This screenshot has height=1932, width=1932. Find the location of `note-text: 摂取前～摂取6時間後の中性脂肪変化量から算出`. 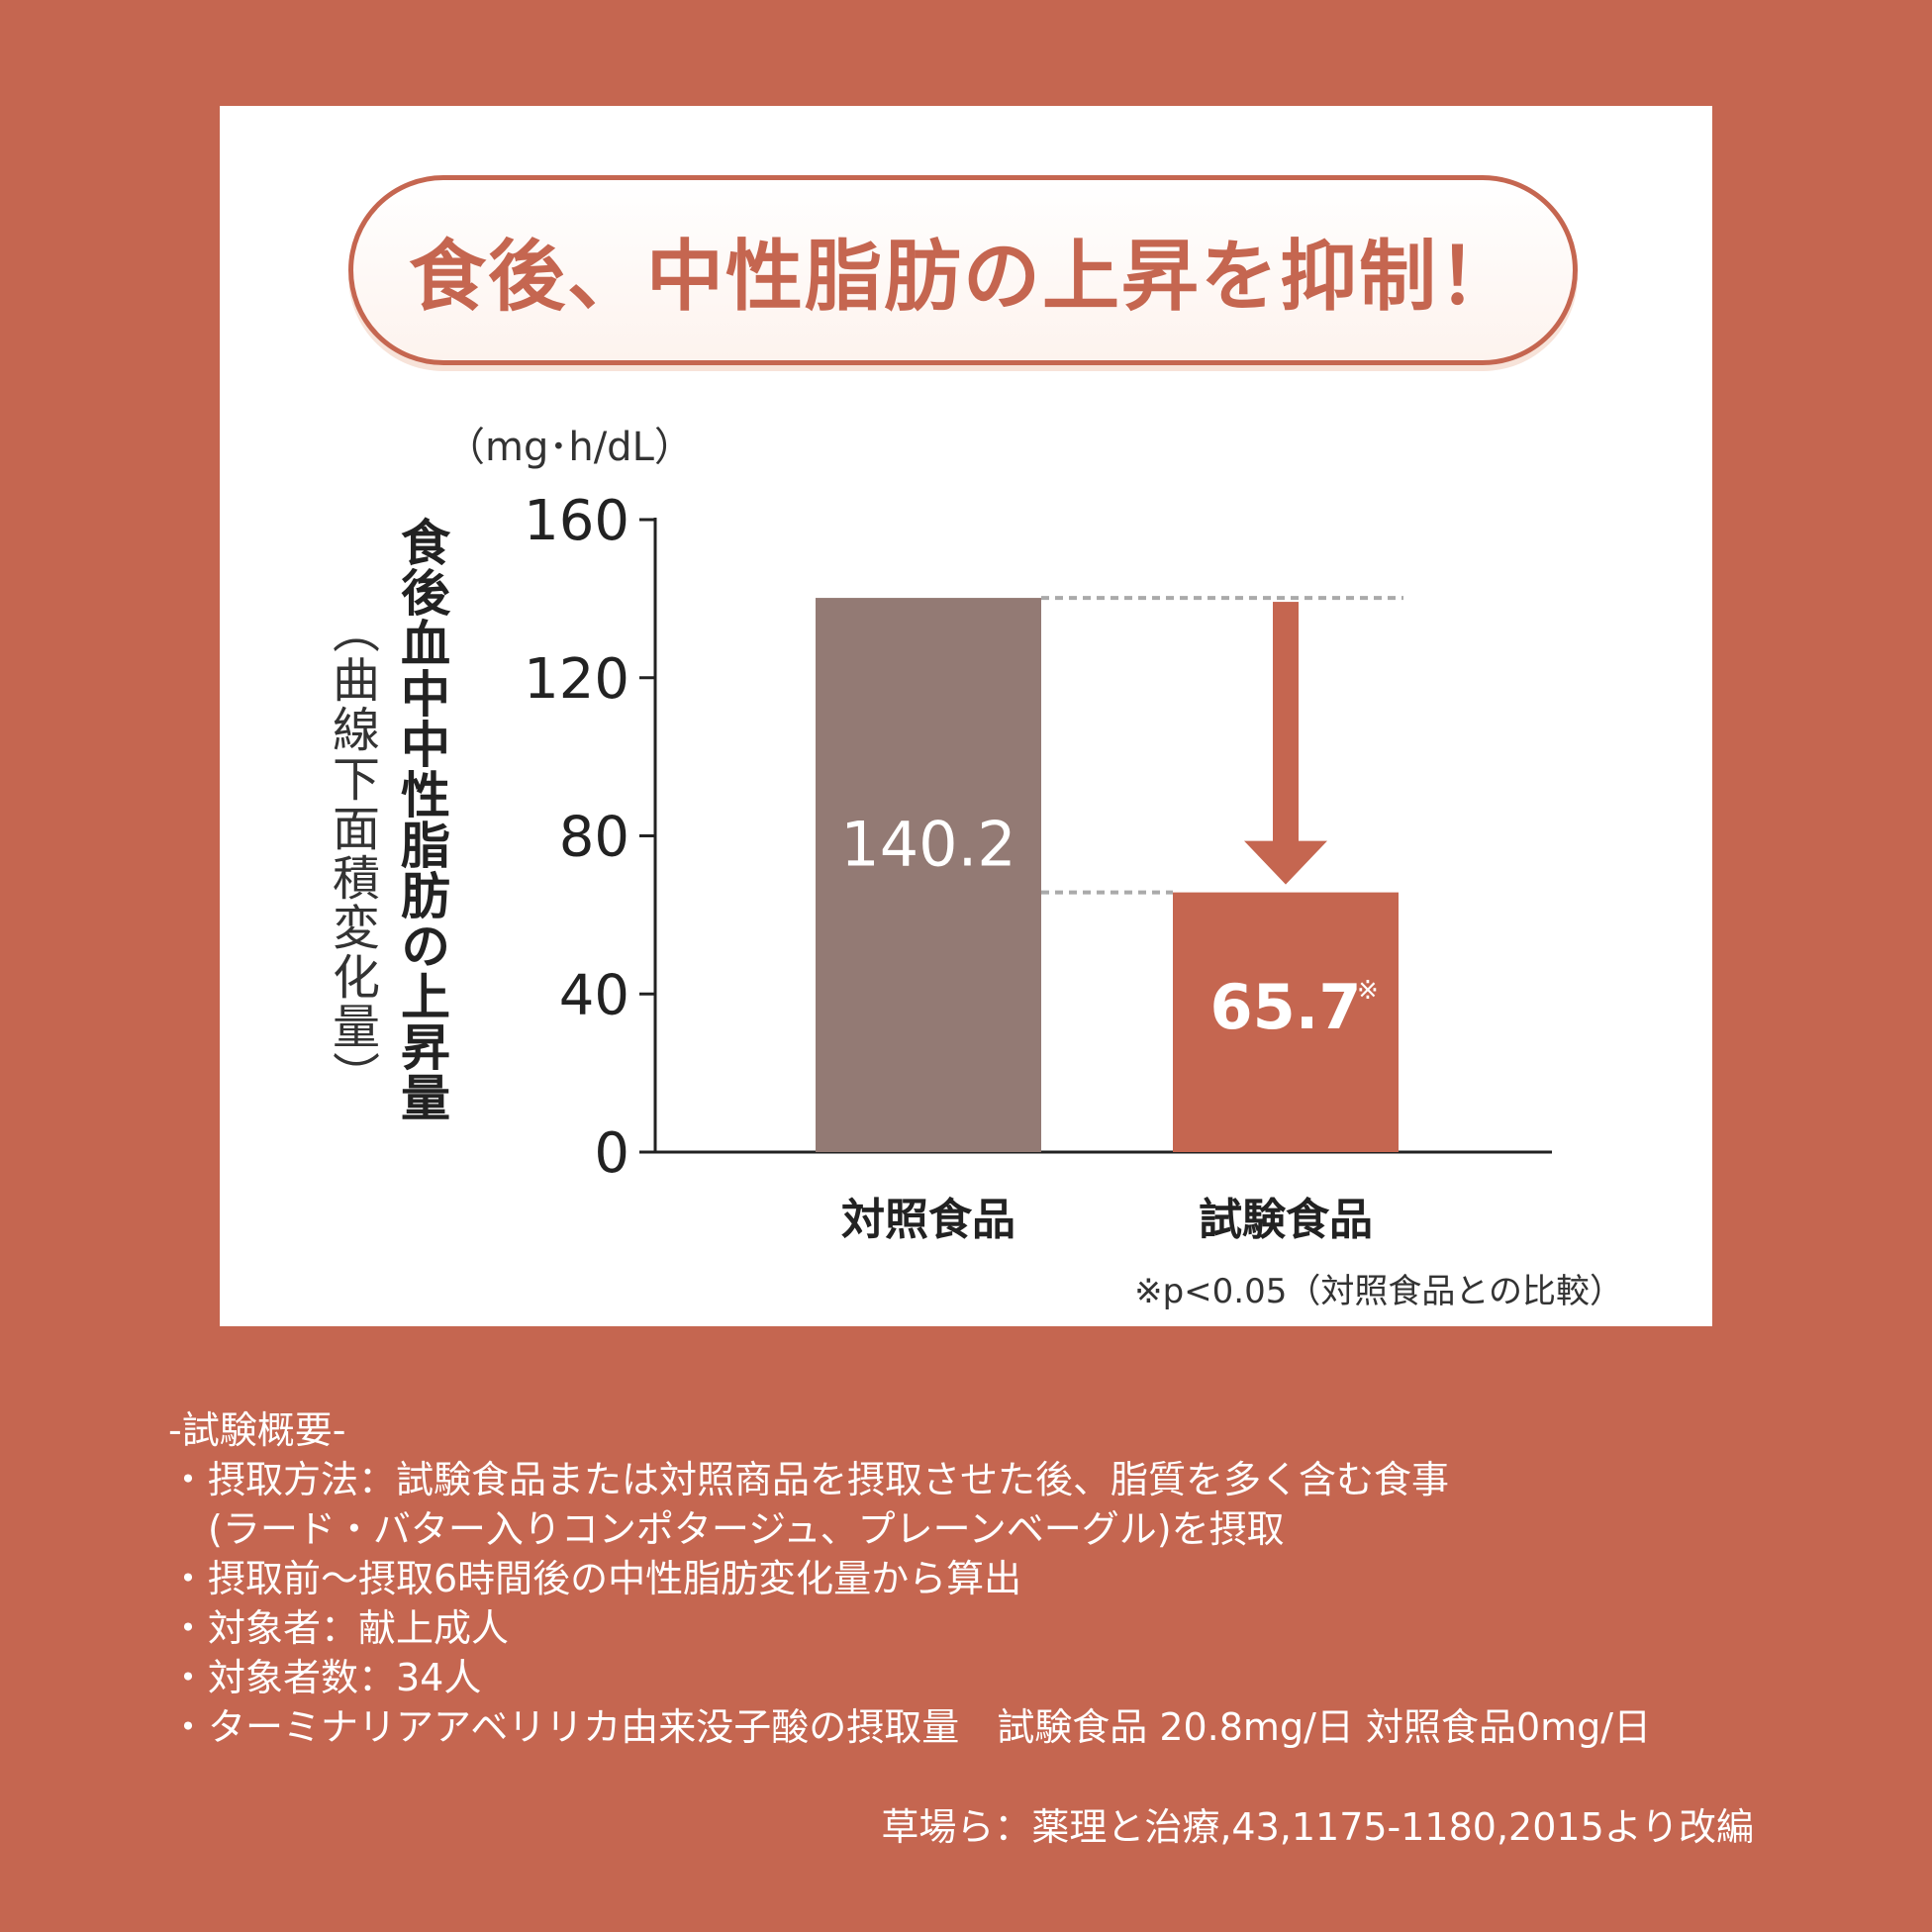

note-text: 摂取前～摂取6時間後の中性脂肪変化量から算出 is located at coordinates (615, 1578).